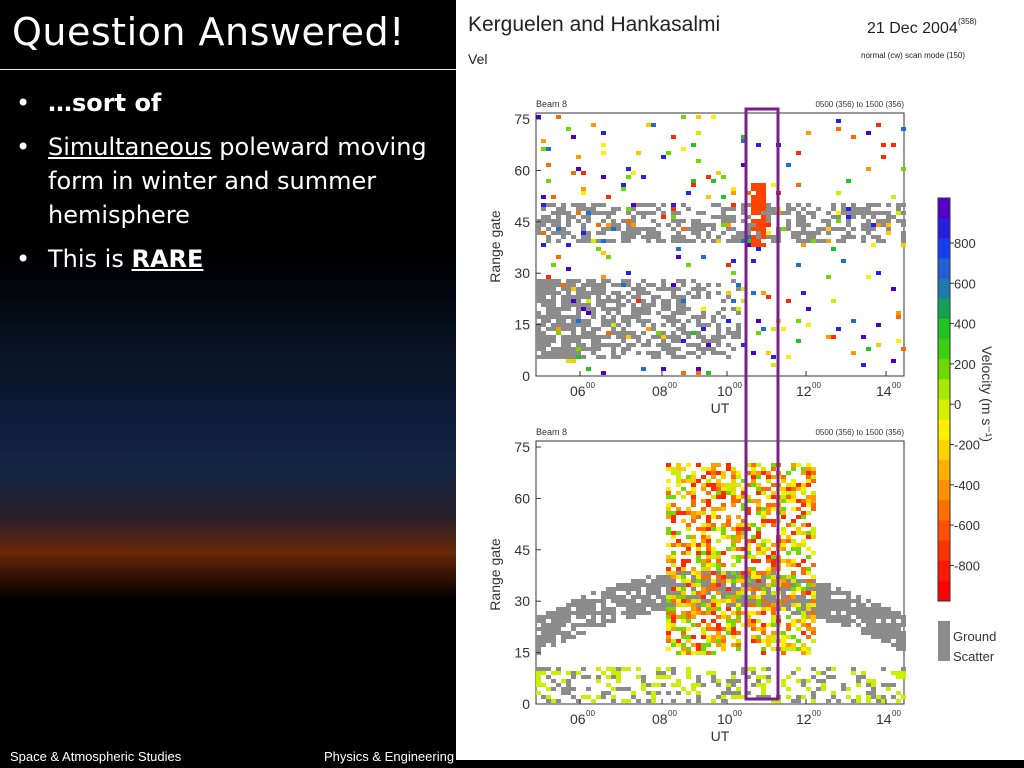 The height and width of the screenshot is (768, 1024). Describe the element at coordinates (965, 243) in the screenshot. I see `colorbar-tick-label: 800` at that location.